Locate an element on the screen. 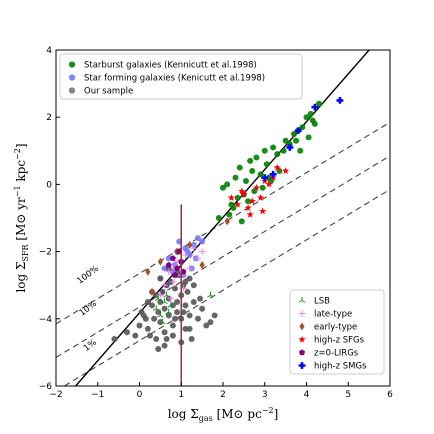 Image resolution: width=434 pixels, height=434 pixels. x-tick-label: 1 is located at coordinates (181, 395).